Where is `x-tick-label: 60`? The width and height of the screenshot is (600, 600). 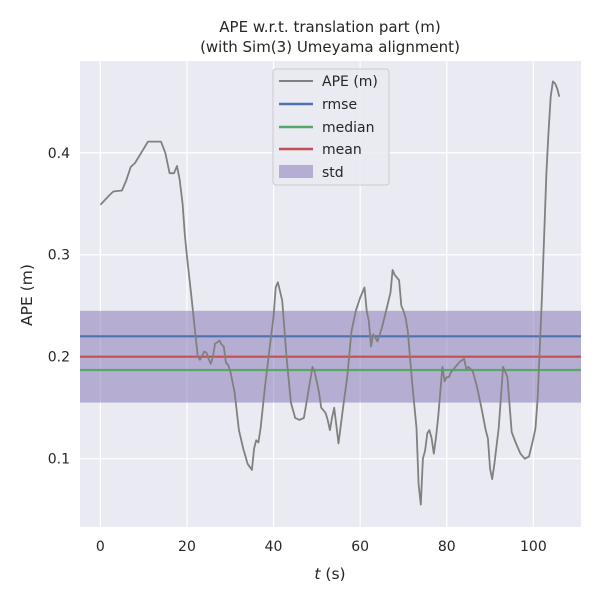
x-tick-label: 60 is located at coordinates (360, 547).